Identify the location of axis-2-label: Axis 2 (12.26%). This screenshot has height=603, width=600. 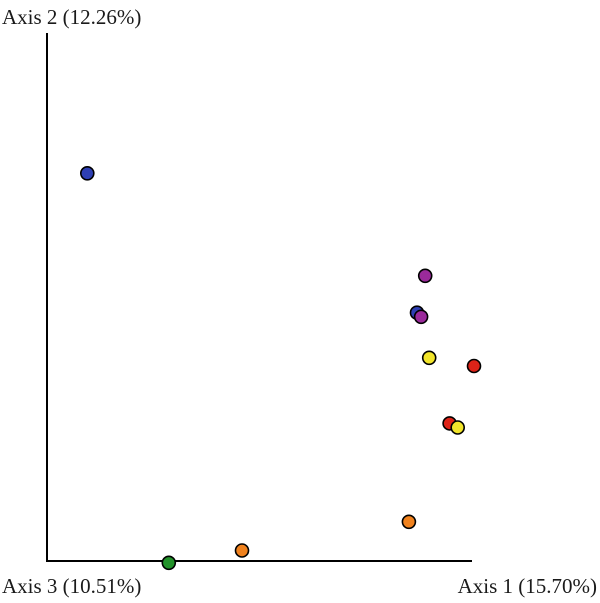
(71, 17).